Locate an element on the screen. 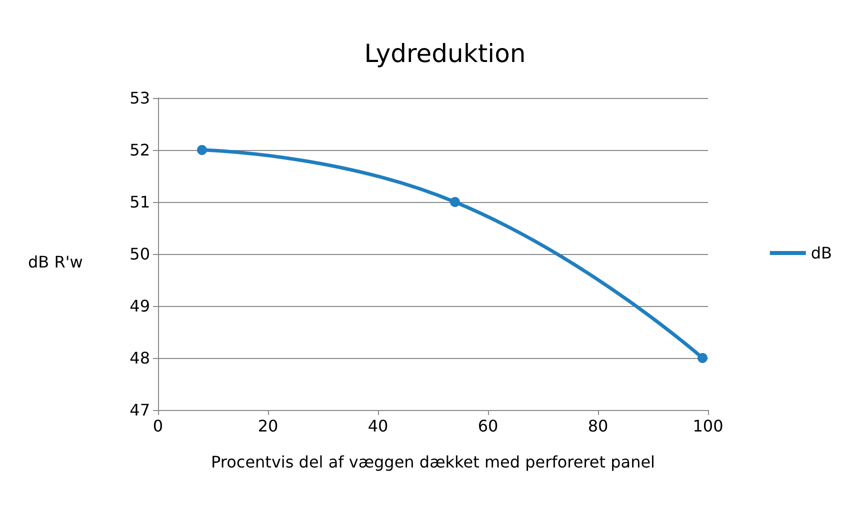  x-tick-label: 80 is located at coordinates (598, 426).